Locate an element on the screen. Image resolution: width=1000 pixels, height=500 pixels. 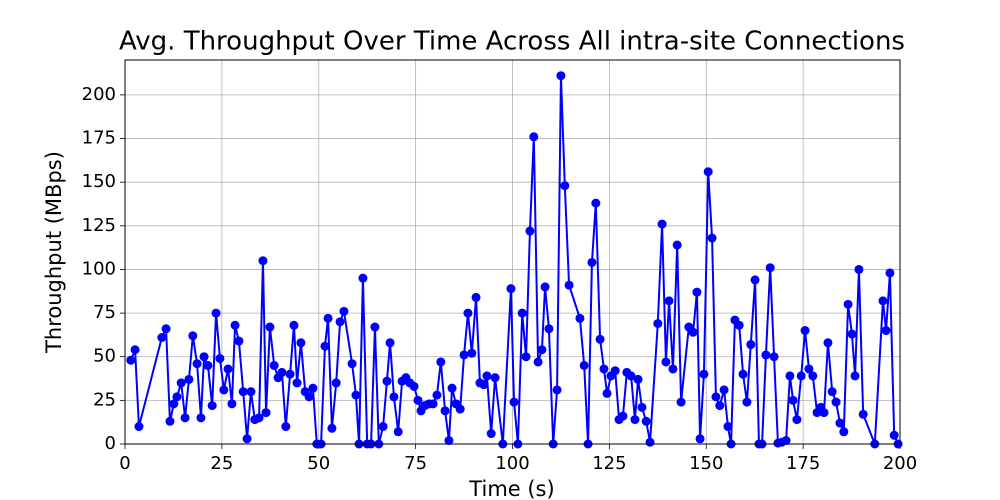
y-tick-label: 75 is located at coordinates (104, 312).